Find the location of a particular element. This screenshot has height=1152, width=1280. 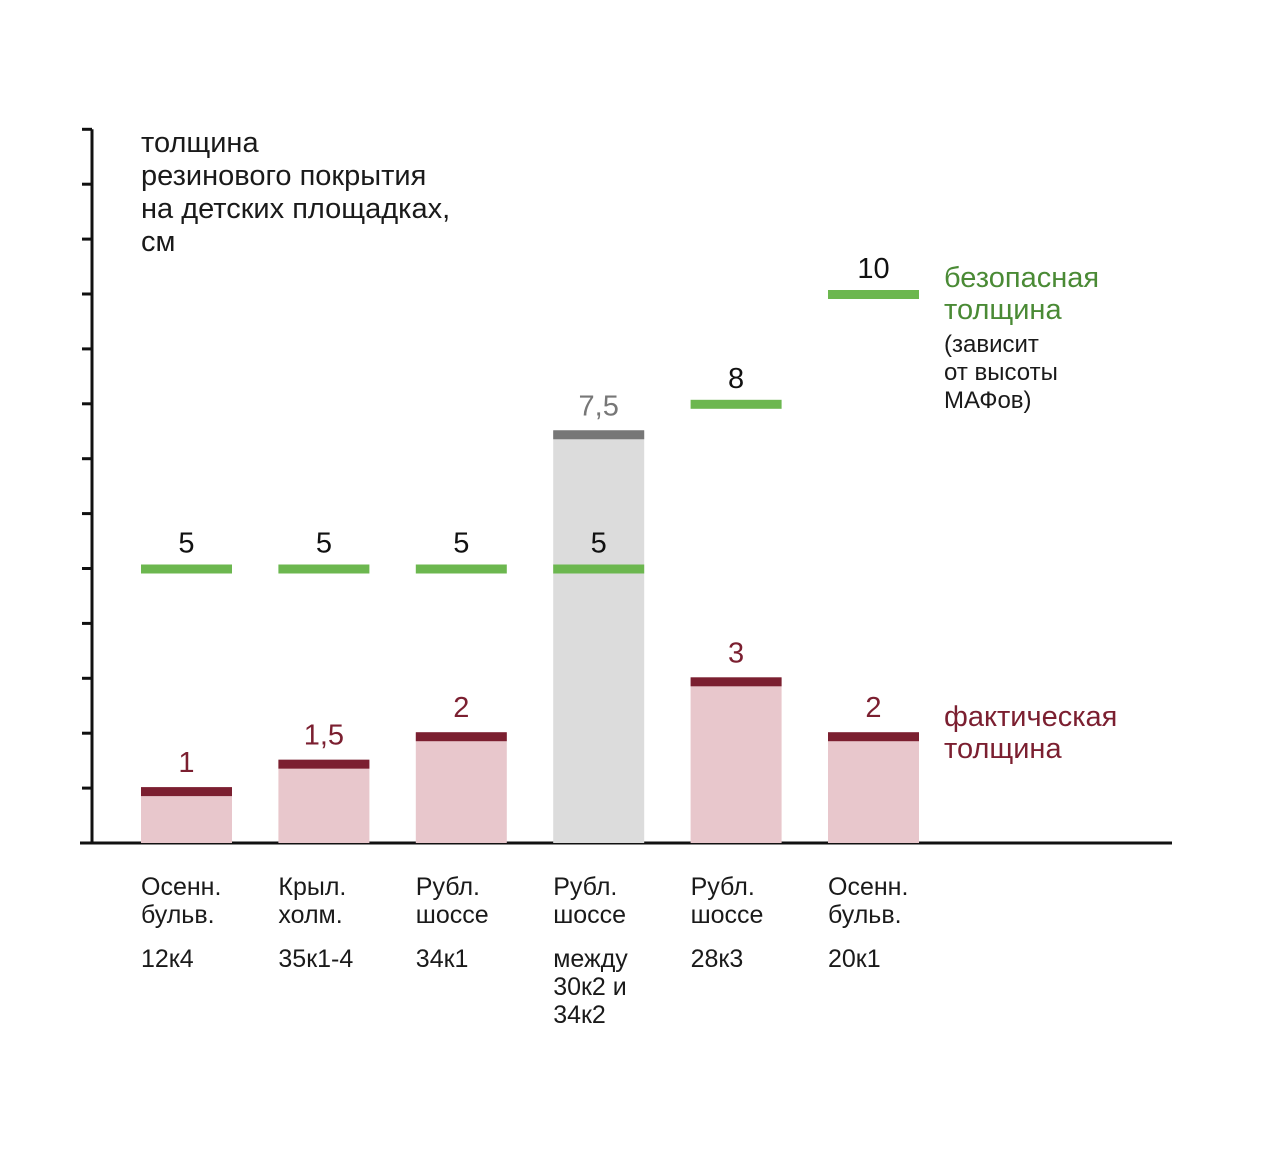

category-address-label: 35к1-4 is located at coordinates (315, 959).